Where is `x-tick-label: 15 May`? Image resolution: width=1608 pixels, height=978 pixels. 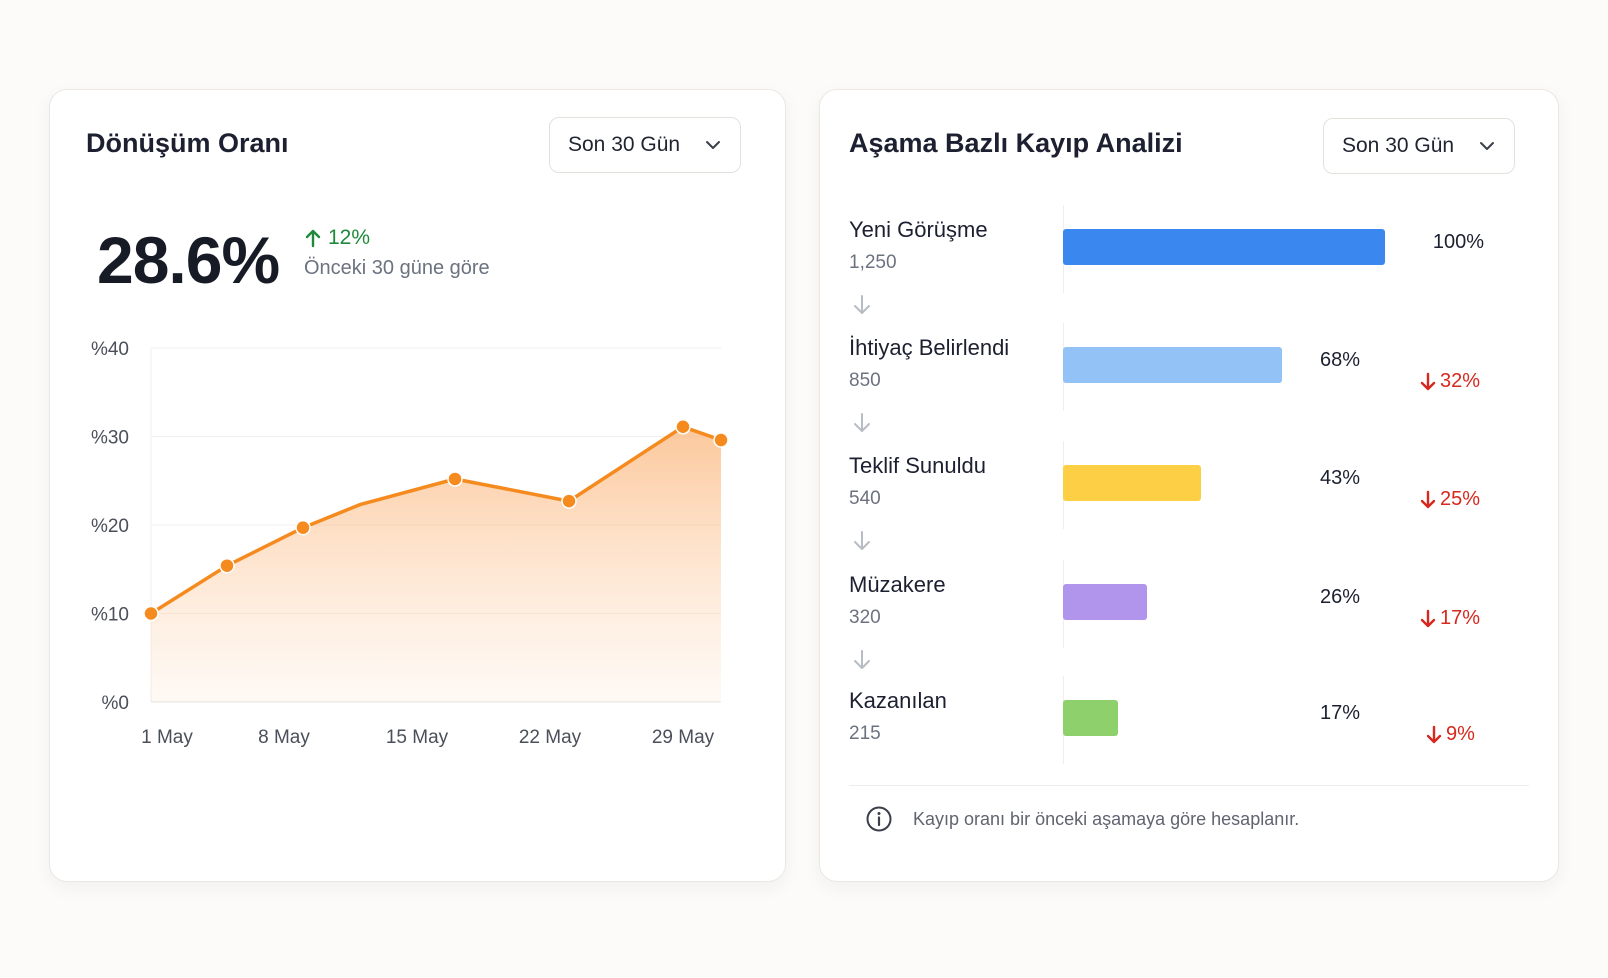
x-tick-label: 15 May is located at coordinates (417, 737).